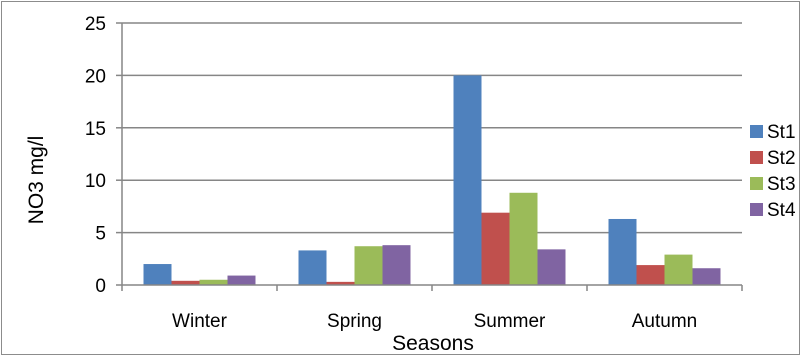 The image size is (803, 358). Describe the element at coordinates (756, 183) in the screenshot. I see `legend-swatch-st3` at that location.